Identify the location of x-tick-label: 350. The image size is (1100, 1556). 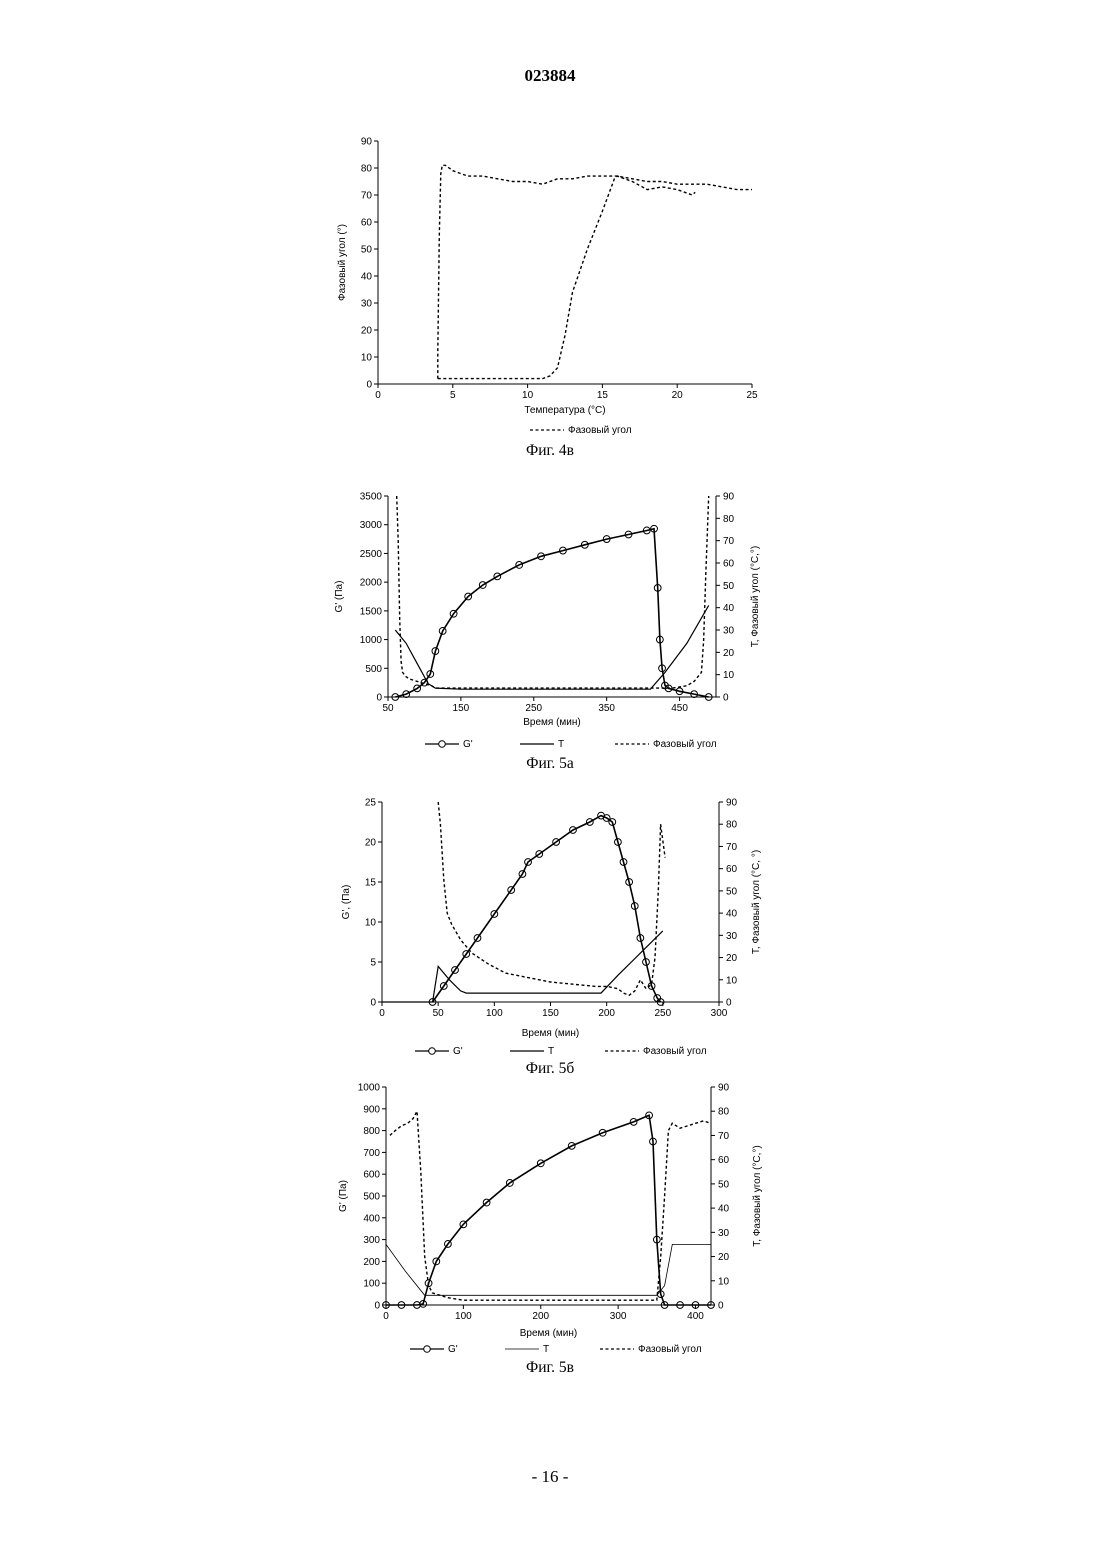
(606, 708).